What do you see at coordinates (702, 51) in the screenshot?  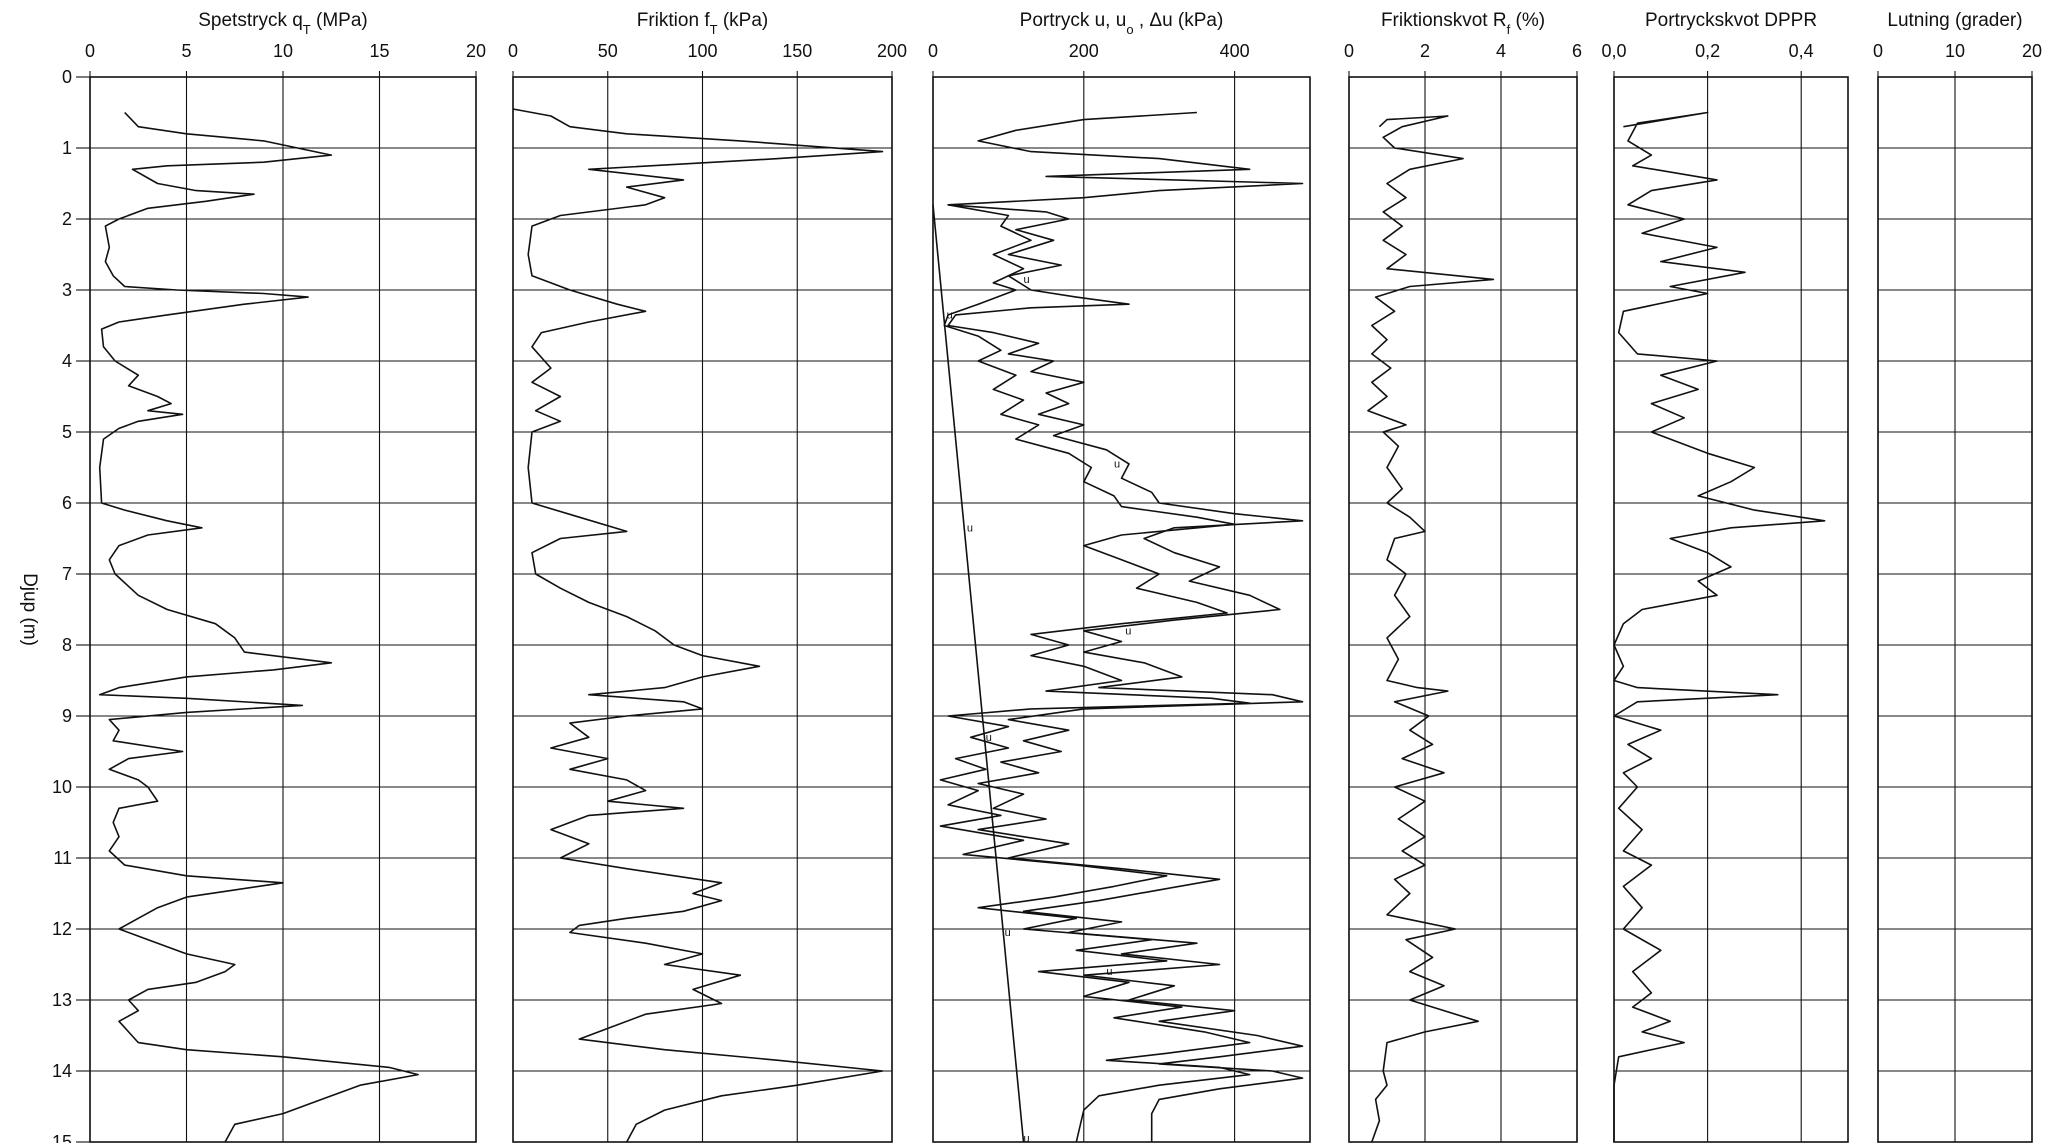 I see `x-tick-label: 100` at bounding box center [702, 51].